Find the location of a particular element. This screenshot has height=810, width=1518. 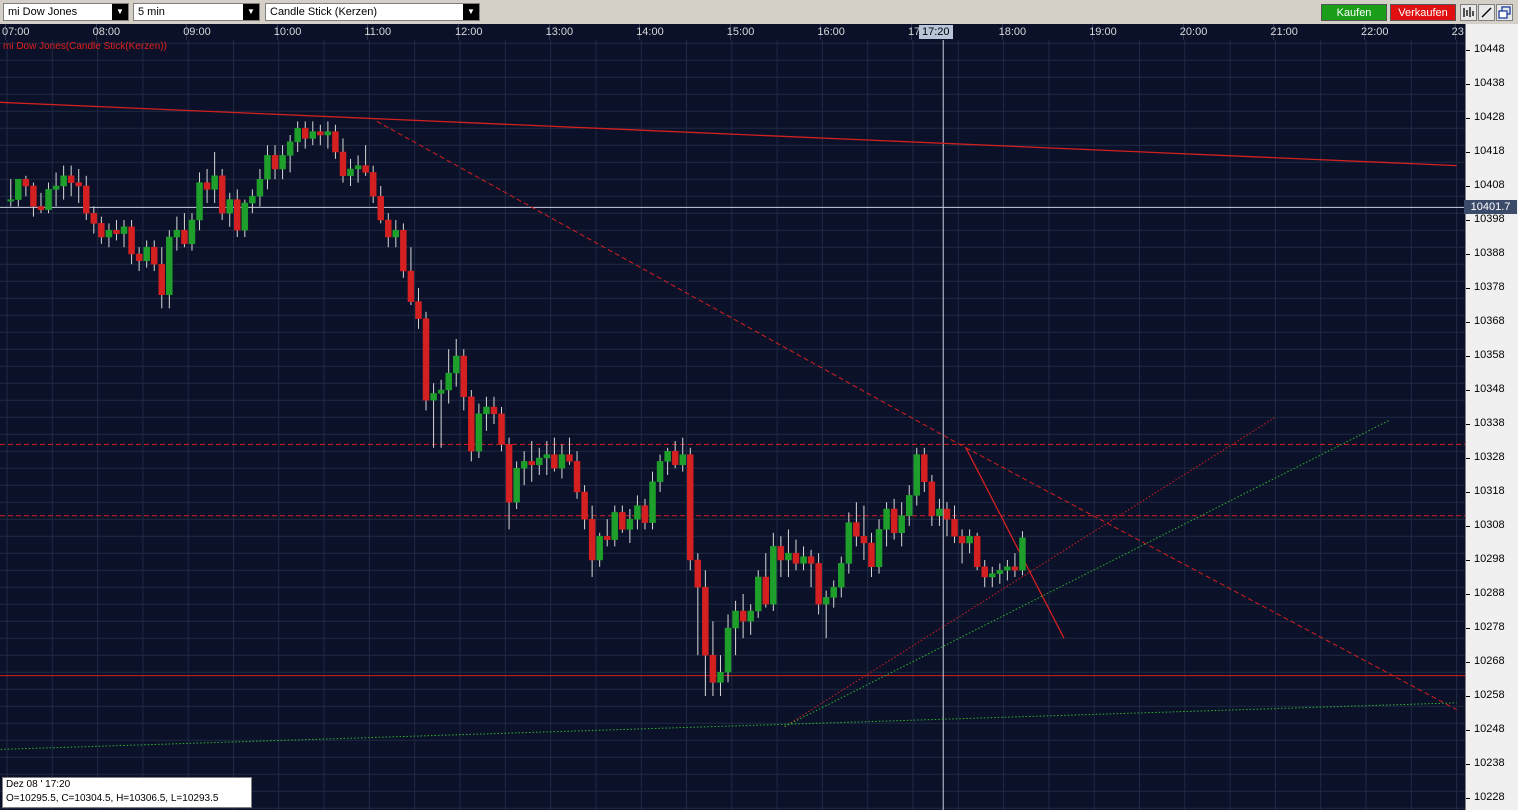

bars-icon is located at coordinates (1468, 12).